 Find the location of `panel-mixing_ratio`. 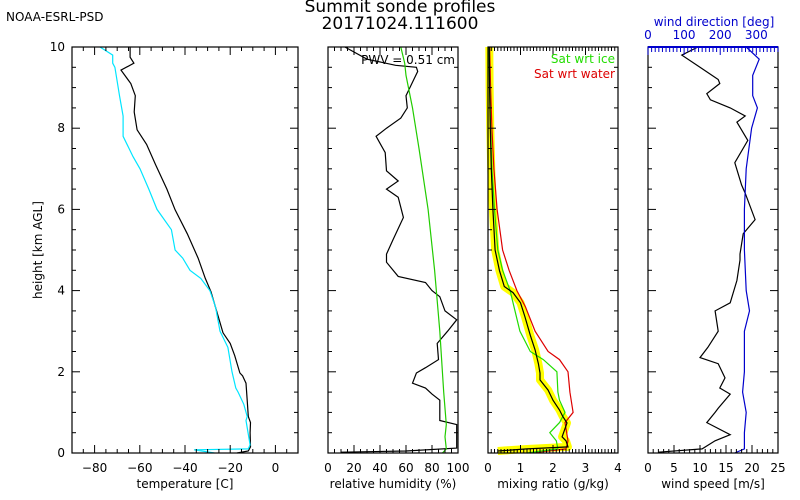

panel-mixing_ratio is located at coordinates (552, 250).